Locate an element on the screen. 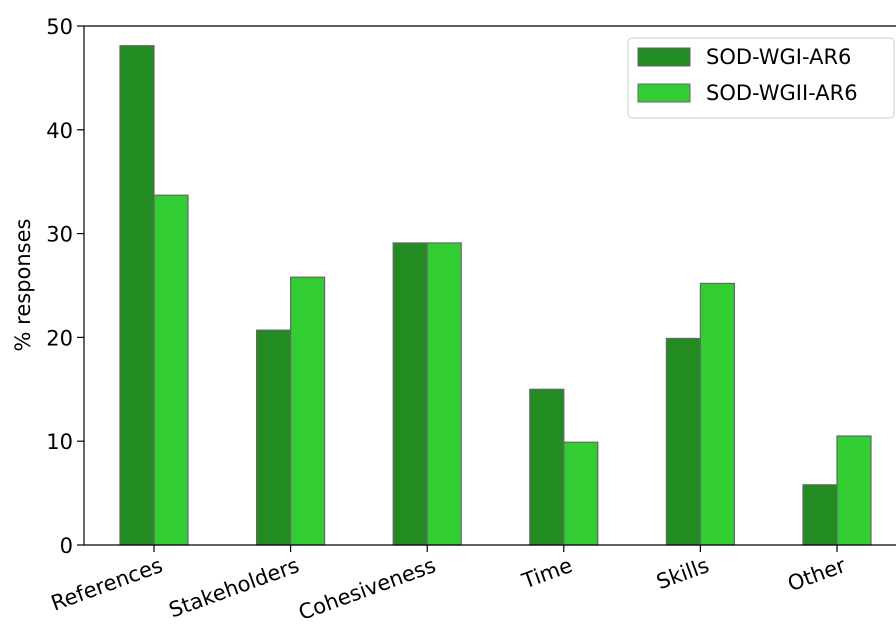  bar-sod-wgii-ar6-skills is located at coordinates (717, 414).